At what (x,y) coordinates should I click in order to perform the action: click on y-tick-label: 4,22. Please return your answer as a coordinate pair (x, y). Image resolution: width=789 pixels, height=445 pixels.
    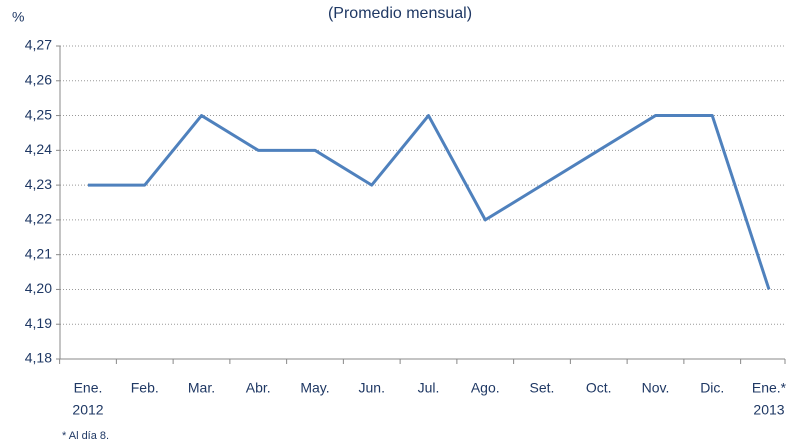
    Looking at the image, I should click on (38, 219).